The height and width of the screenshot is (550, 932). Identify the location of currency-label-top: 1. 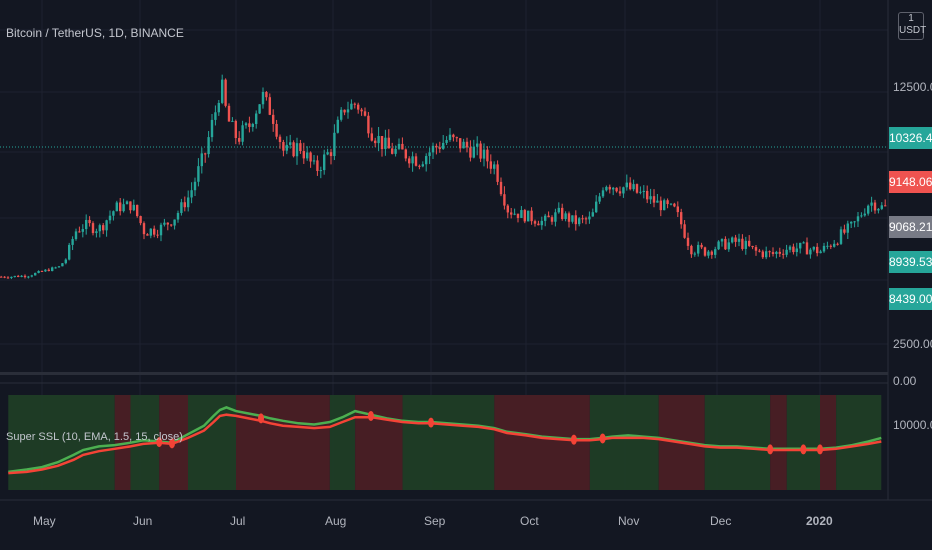
(911, 18).